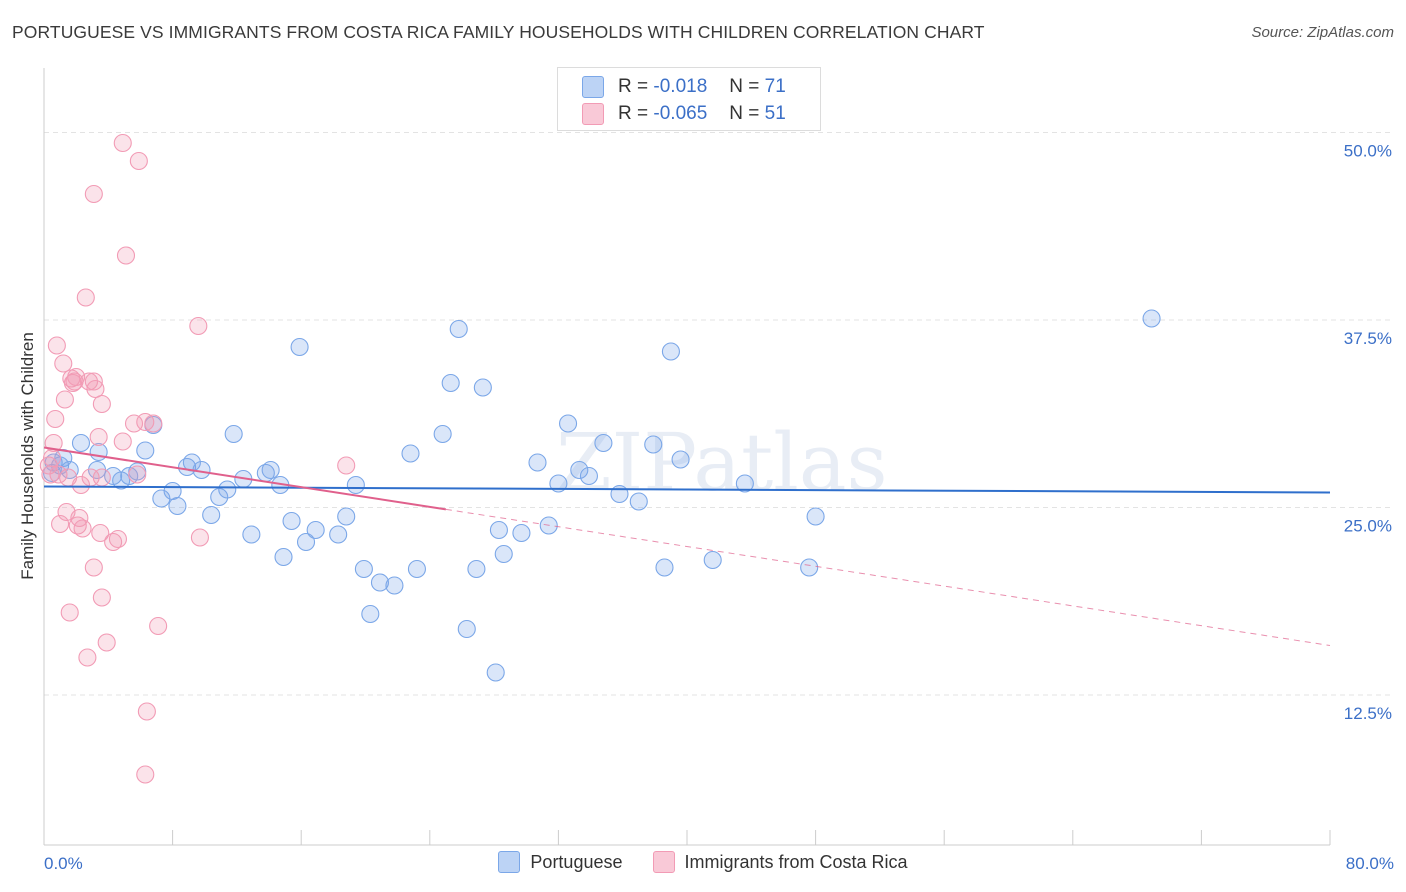 This screenshot has width=1406, height=892. I want to click on legend-item-costa-rica: Immigrants from Costa Rica, so click(780, 862).